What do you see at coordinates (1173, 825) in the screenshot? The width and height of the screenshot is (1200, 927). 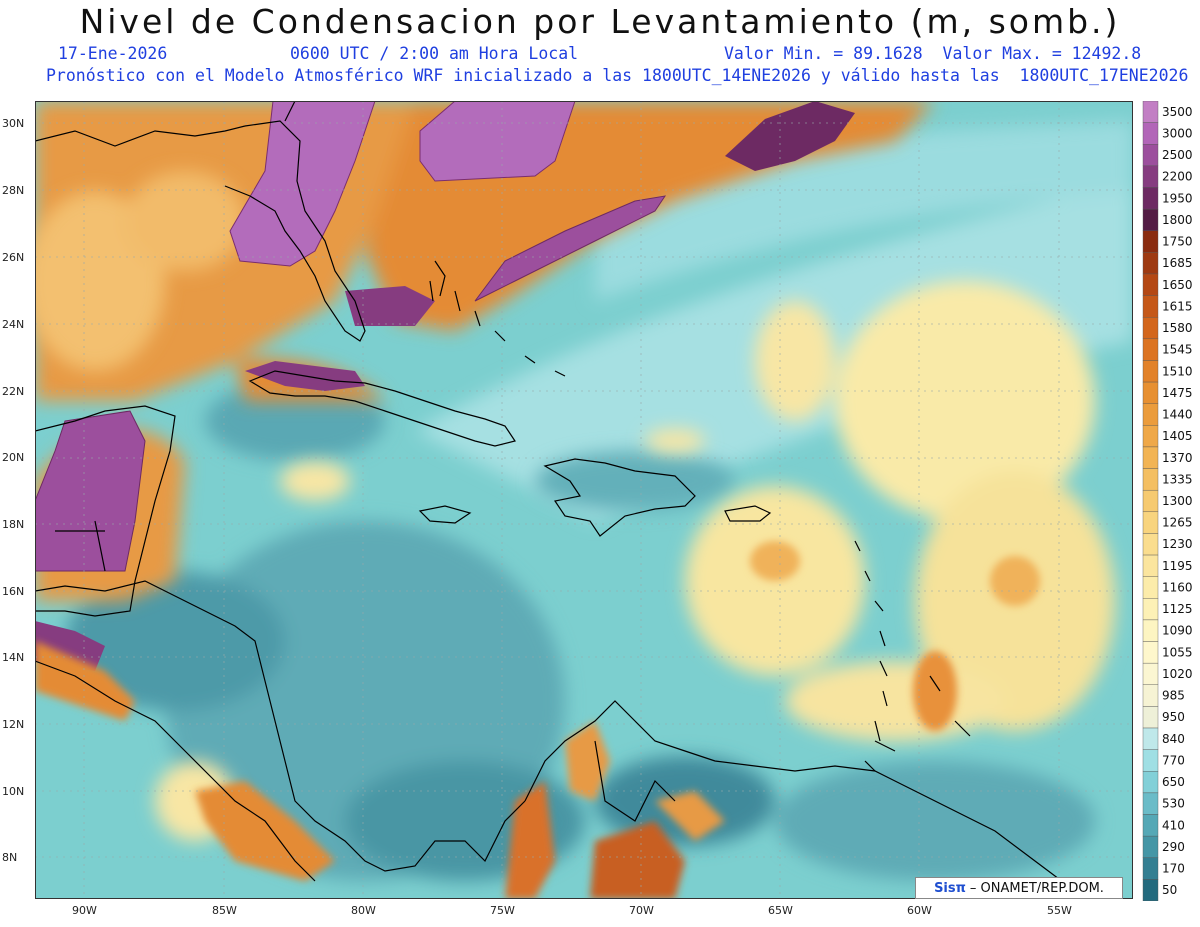 I see `legend-label-410: 410` at bounding box center [1173, 825].